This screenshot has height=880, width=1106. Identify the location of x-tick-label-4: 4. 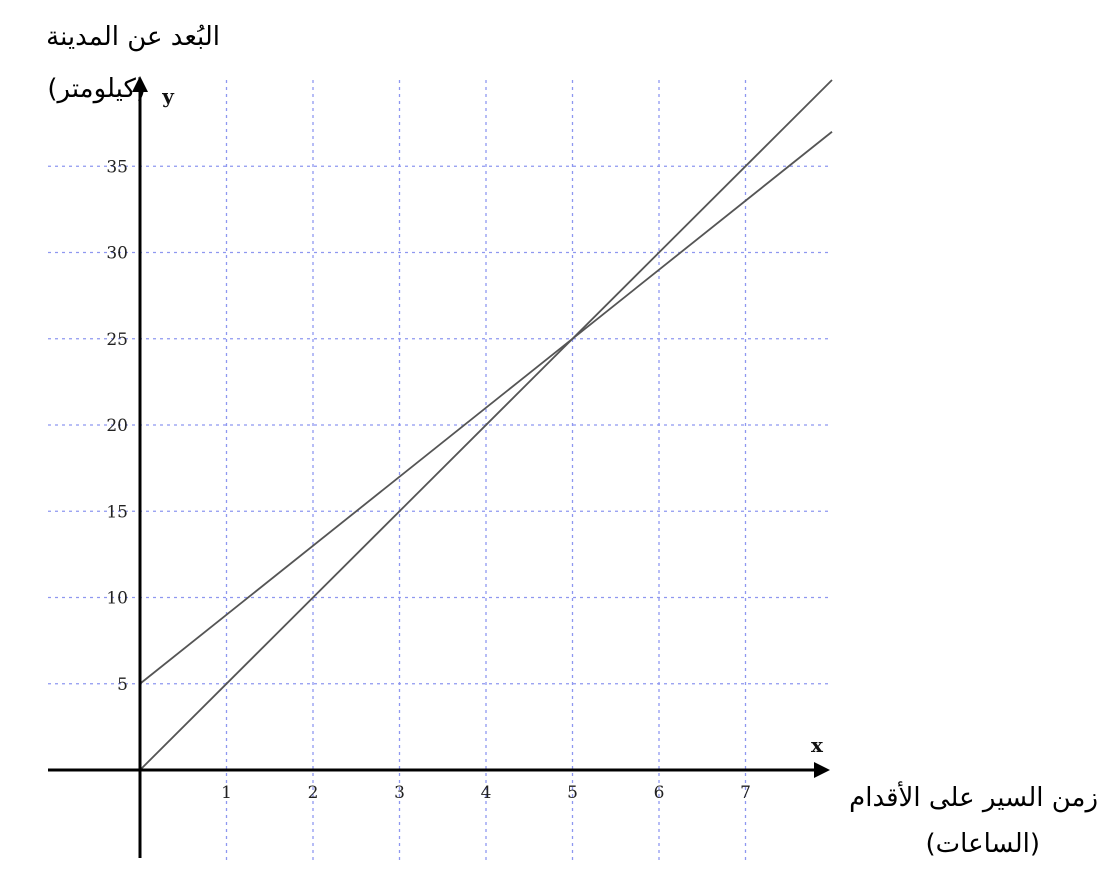
(486, 793).